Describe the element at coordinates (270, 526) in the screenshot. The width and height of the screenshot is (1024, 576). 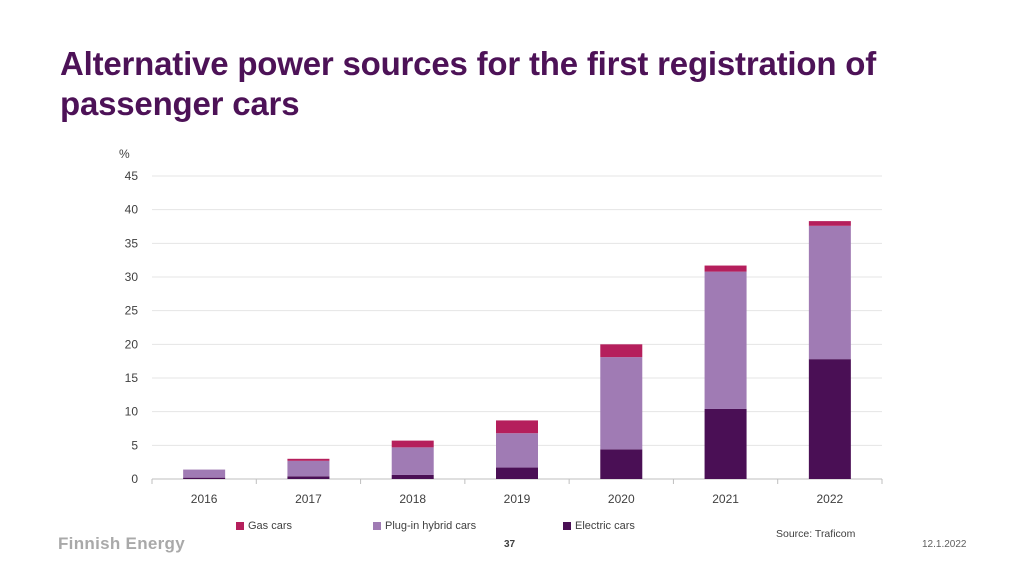
I see `legend-label-gas-cars: Gas cars` at that location.